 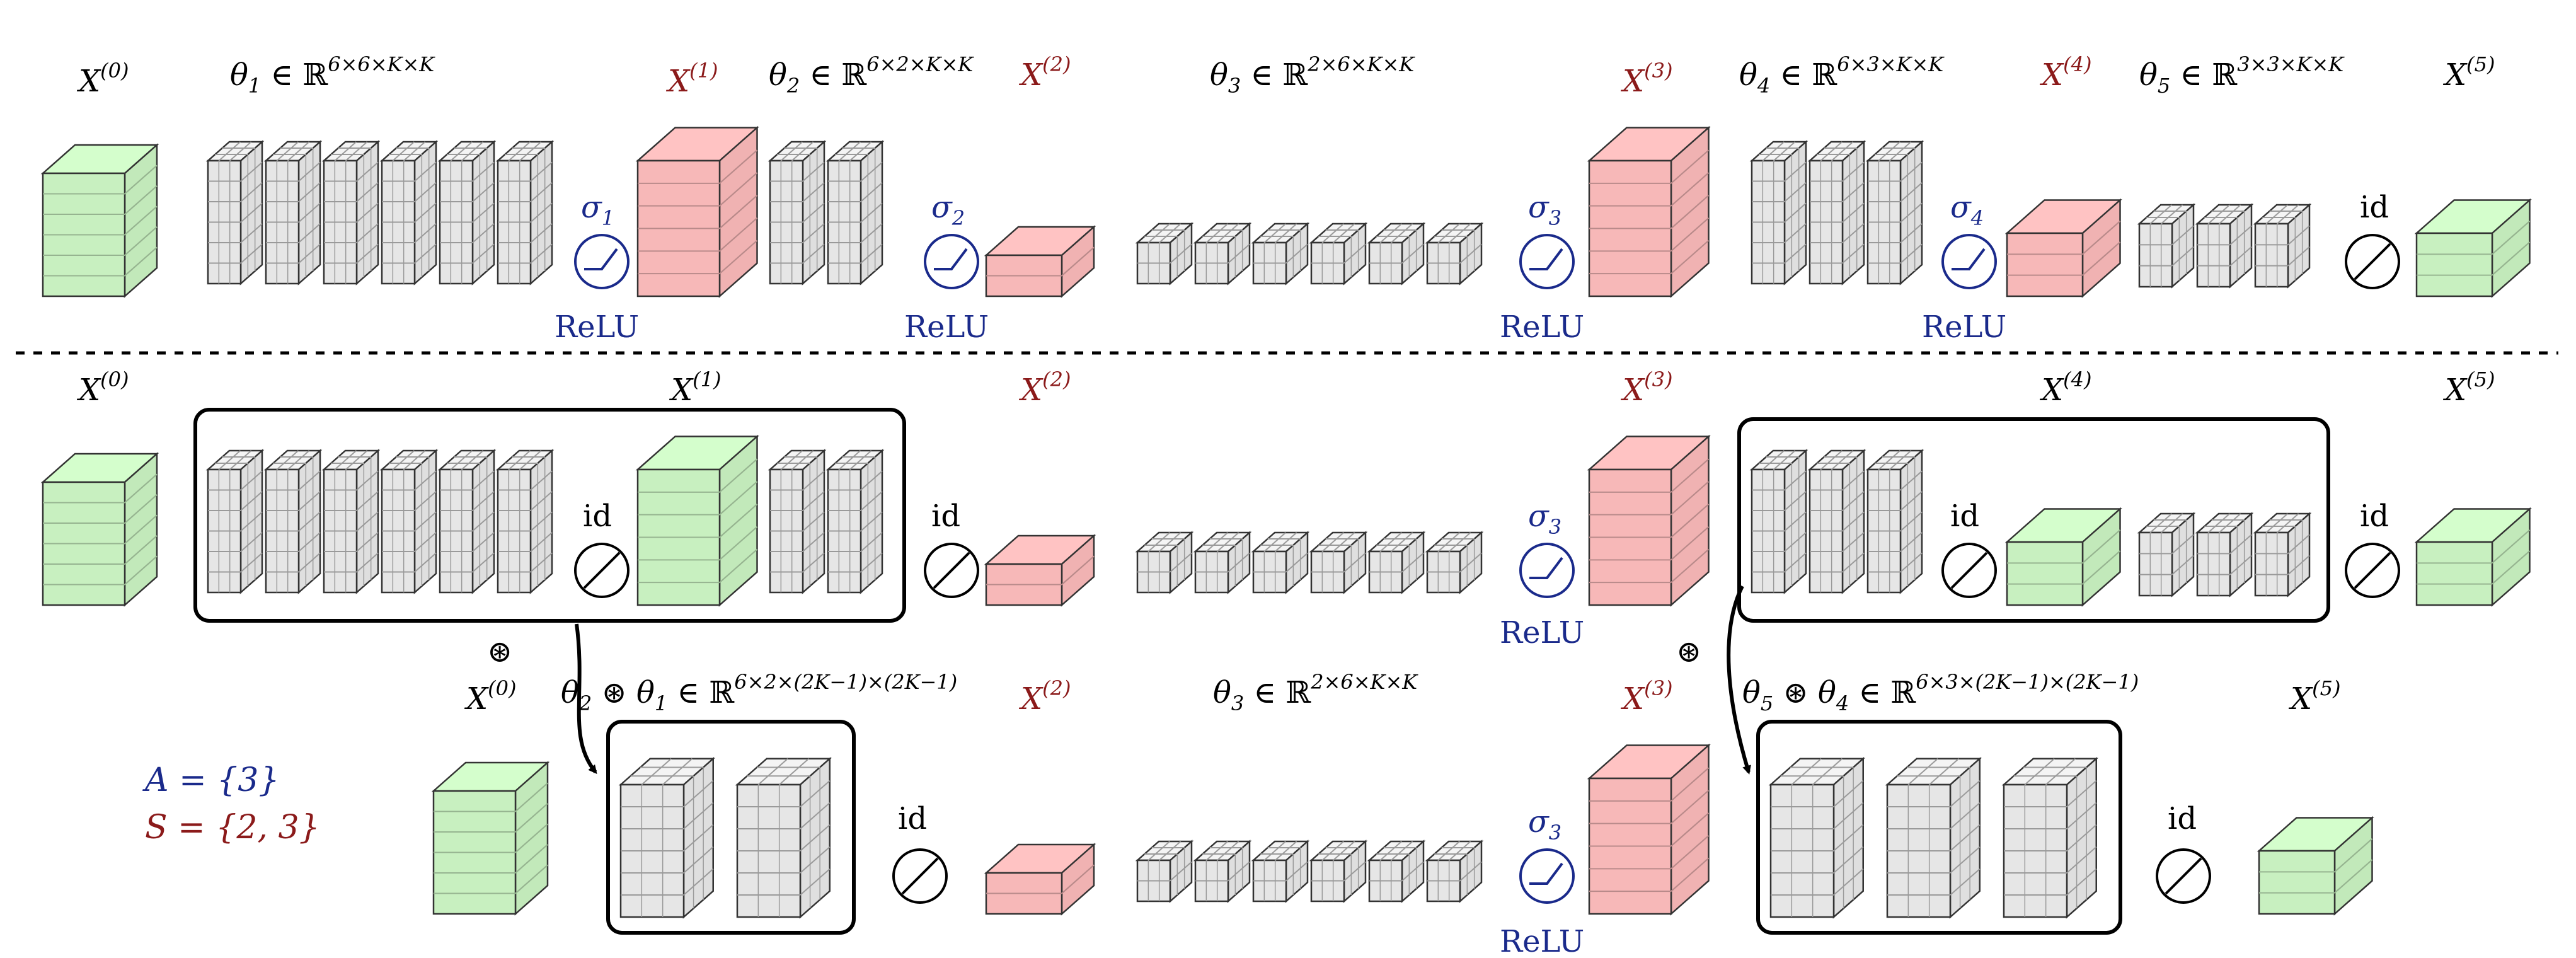 I want to click on row3-merged-kernel-group-left, so click(x=731, y=827).